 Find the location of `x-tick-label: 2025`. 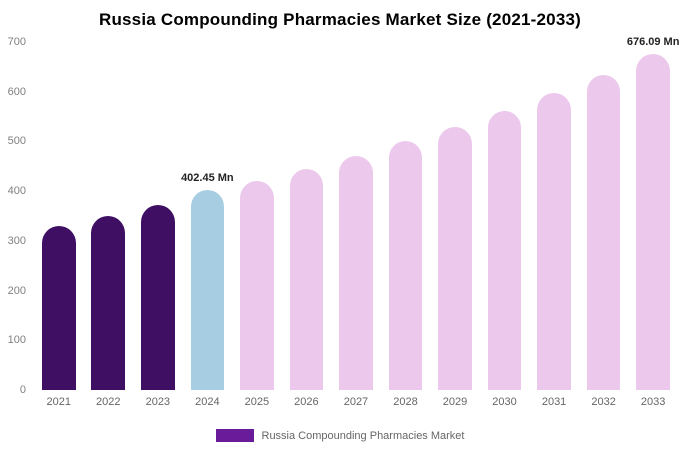

x-tick-label: 2025 is located at coordinates (257, 402).